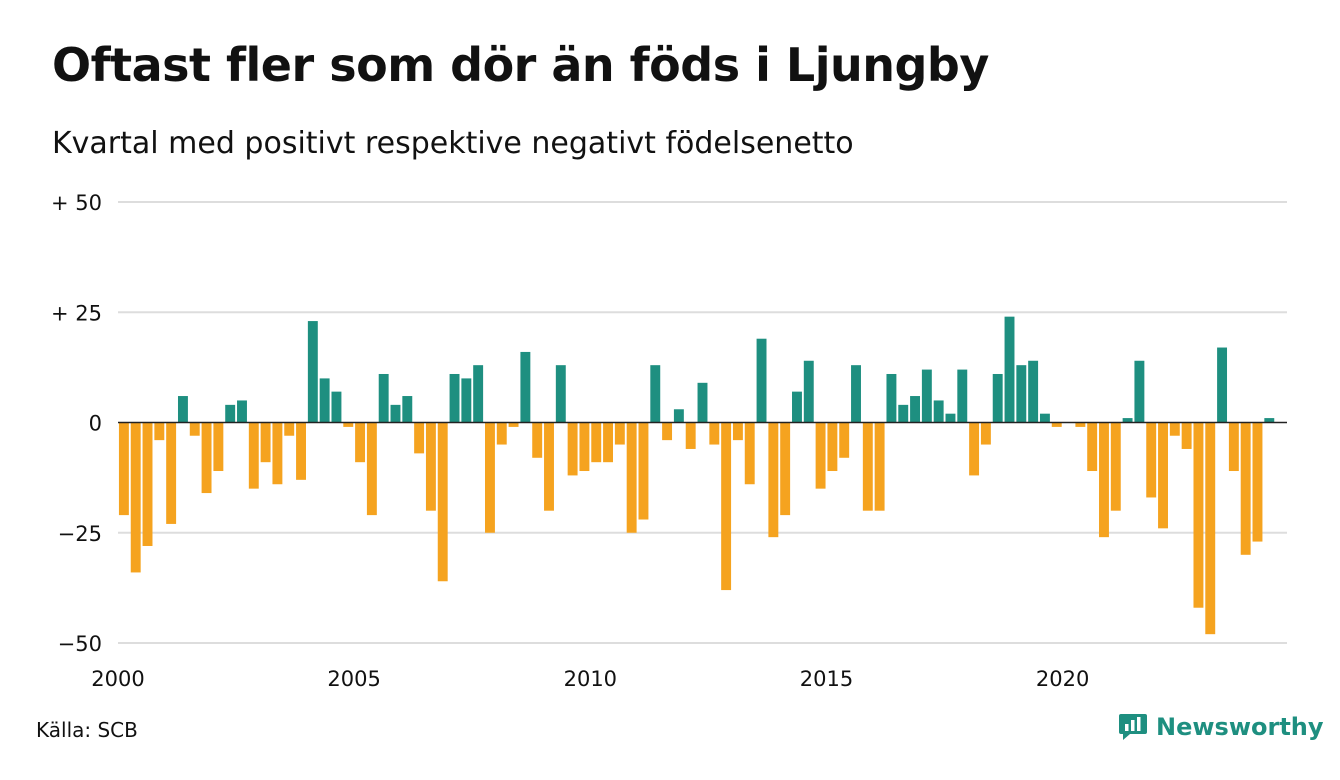 The width and height of the screenshot is (1340, 780). Describe the element at coordinates (430, 466) in the screenshot. I see `bar: 2006 K3: -20` at that location.